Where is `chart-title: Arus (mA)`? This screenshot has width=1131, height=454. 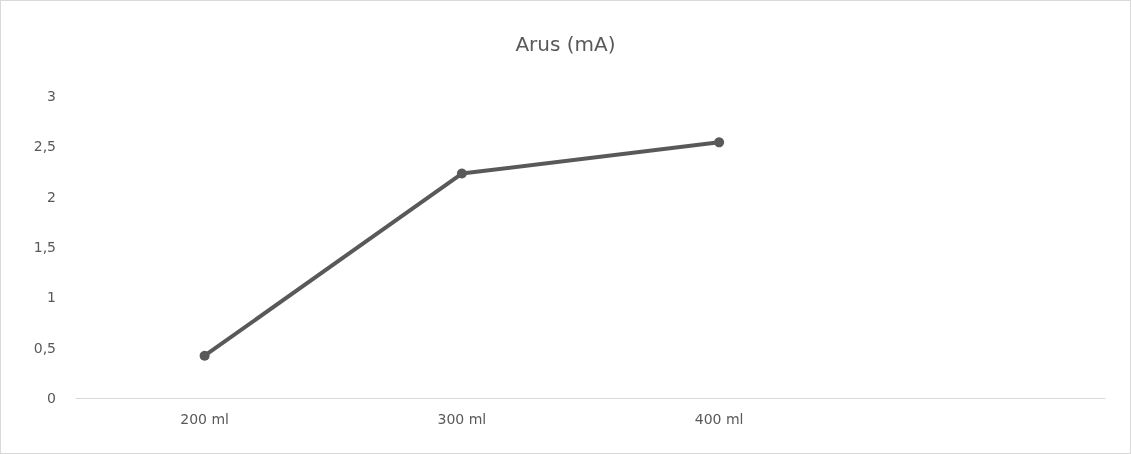
chart-title: Arus (mA) is located at coordinates (565, 44).